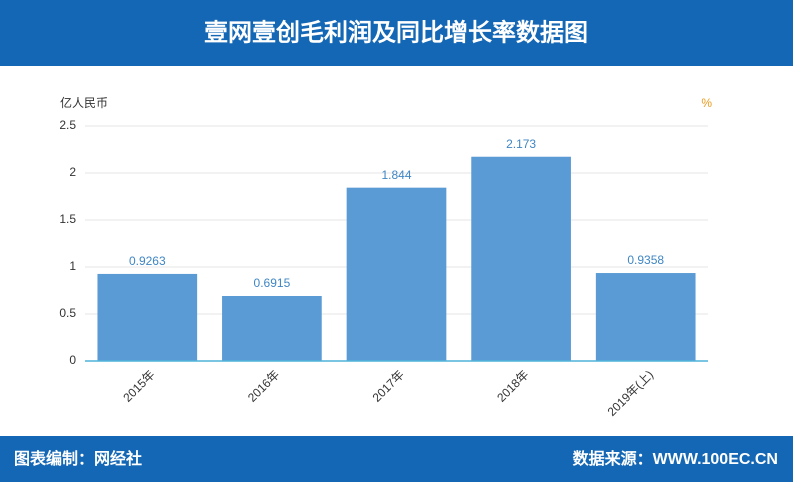 This screenshot has height=482, width=793. What do you see at coordinates (272, 283) in the screenshot?
I see `value-label: 0.6915` at bounding box center [272, 283].